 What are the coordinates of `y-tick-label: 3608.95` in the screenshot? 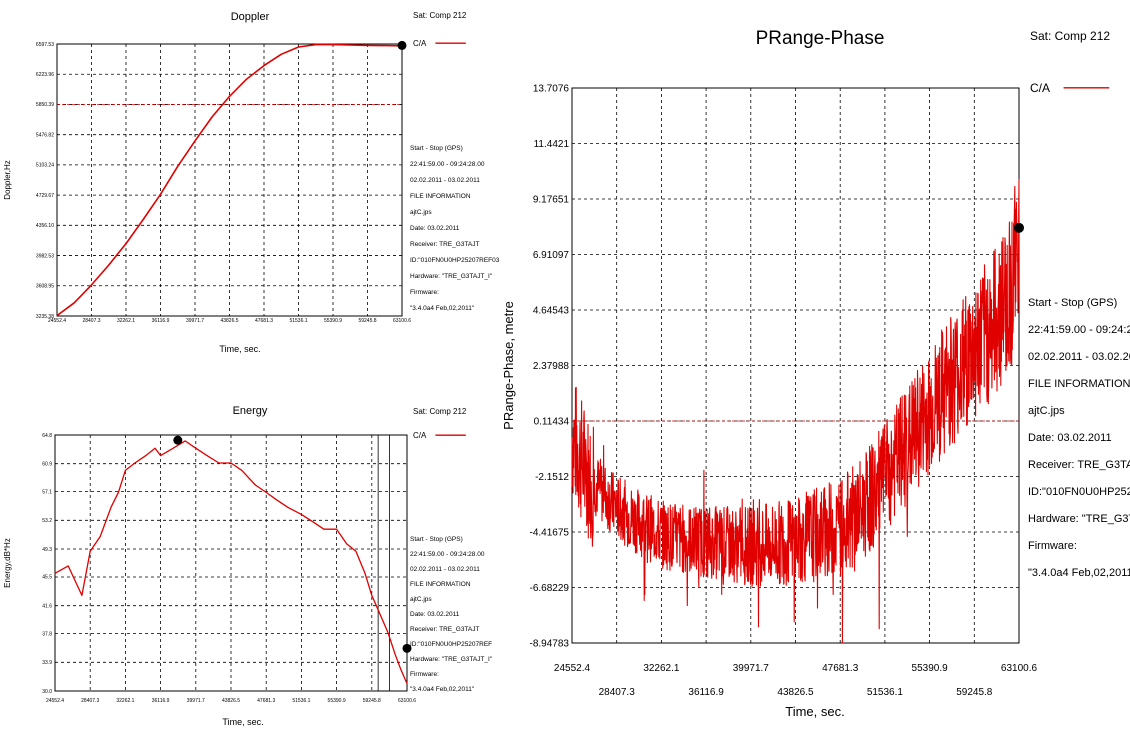 It's located at (45, 287).